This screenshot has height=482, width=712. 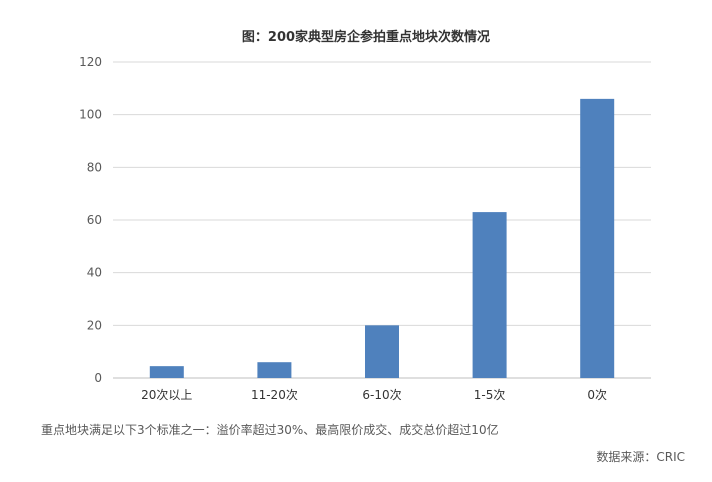 What do you see at coordinates (94, 167) in the screenshot?
I see `y-tick-label: 80` at bounding box center [94, 167].